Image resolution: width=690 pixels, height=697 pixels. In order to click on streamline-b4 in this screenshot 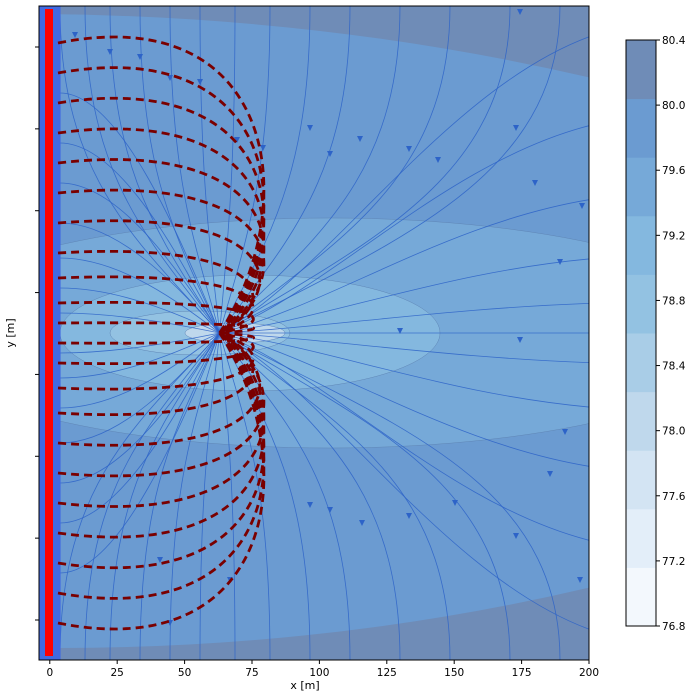, I will do `click(195, 496)`.